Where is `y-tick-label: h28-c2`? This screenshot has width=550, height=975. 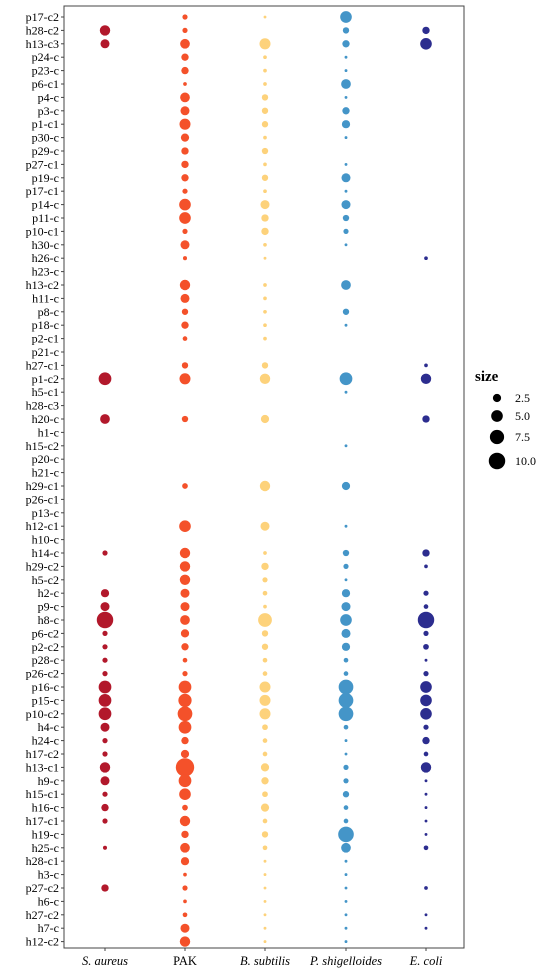
y-tick-label: h28-c2 is located at coordinates (42, 30).